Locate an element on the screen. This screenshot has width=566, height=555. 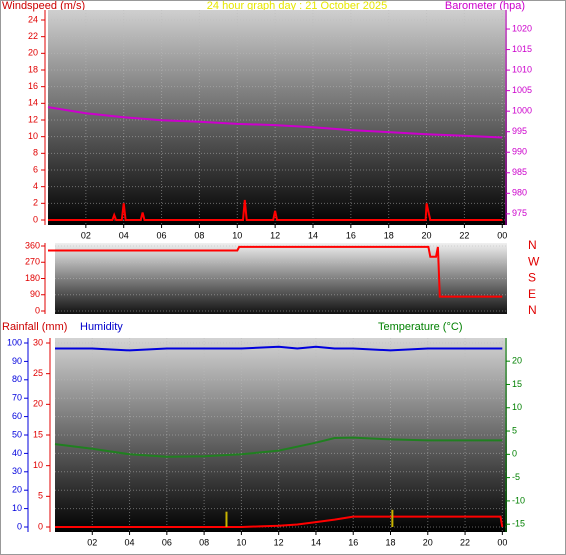
y-tick-label: 40 is located at coordinates (17, 453).